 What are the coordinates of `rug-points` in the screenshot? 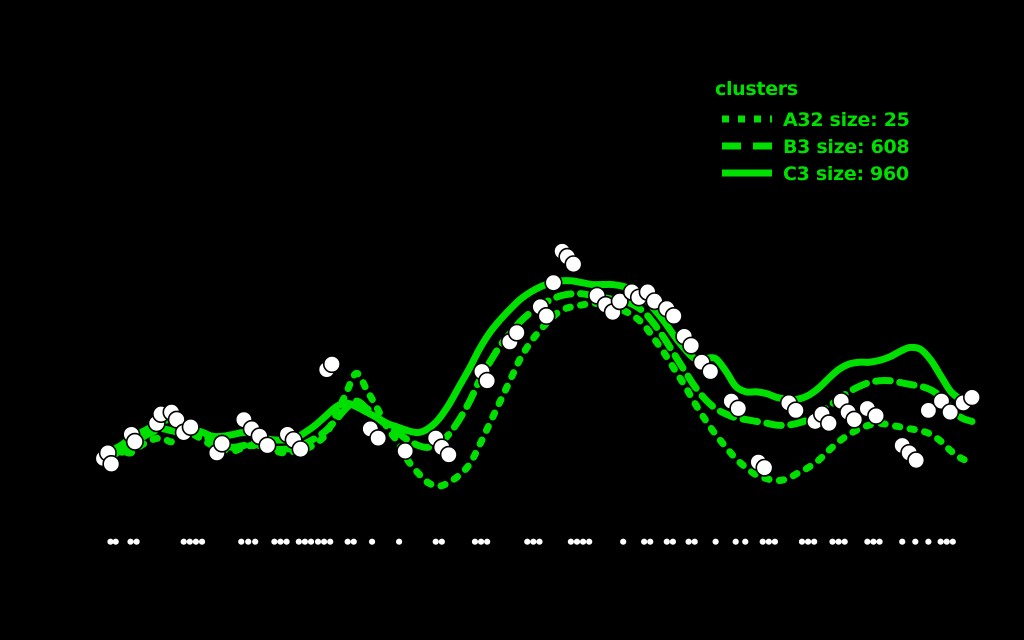 It's located at (531, 541).